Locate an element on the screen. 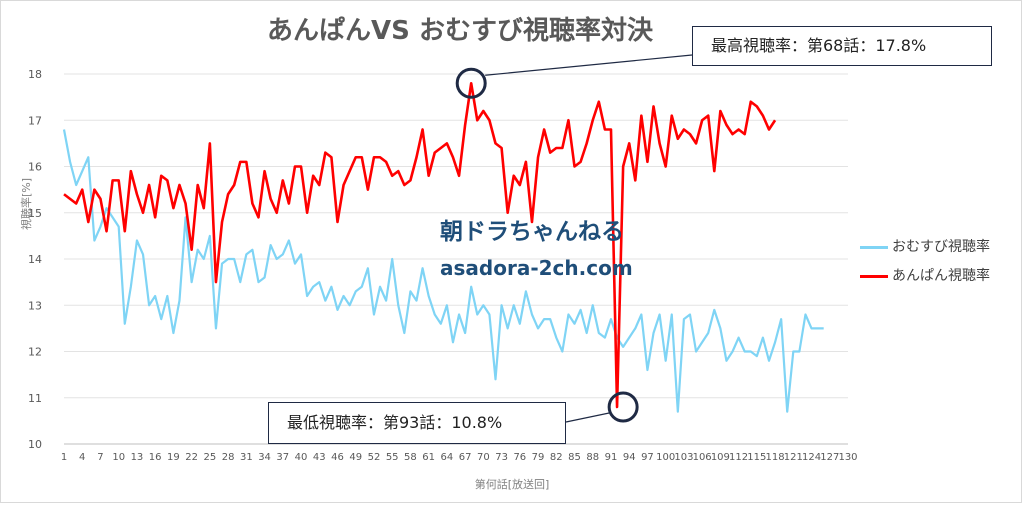 Image resolution: width=1024 pixels, height=505 pixels. x-tick-label-82: 82 is located at coordinates (556, 457).